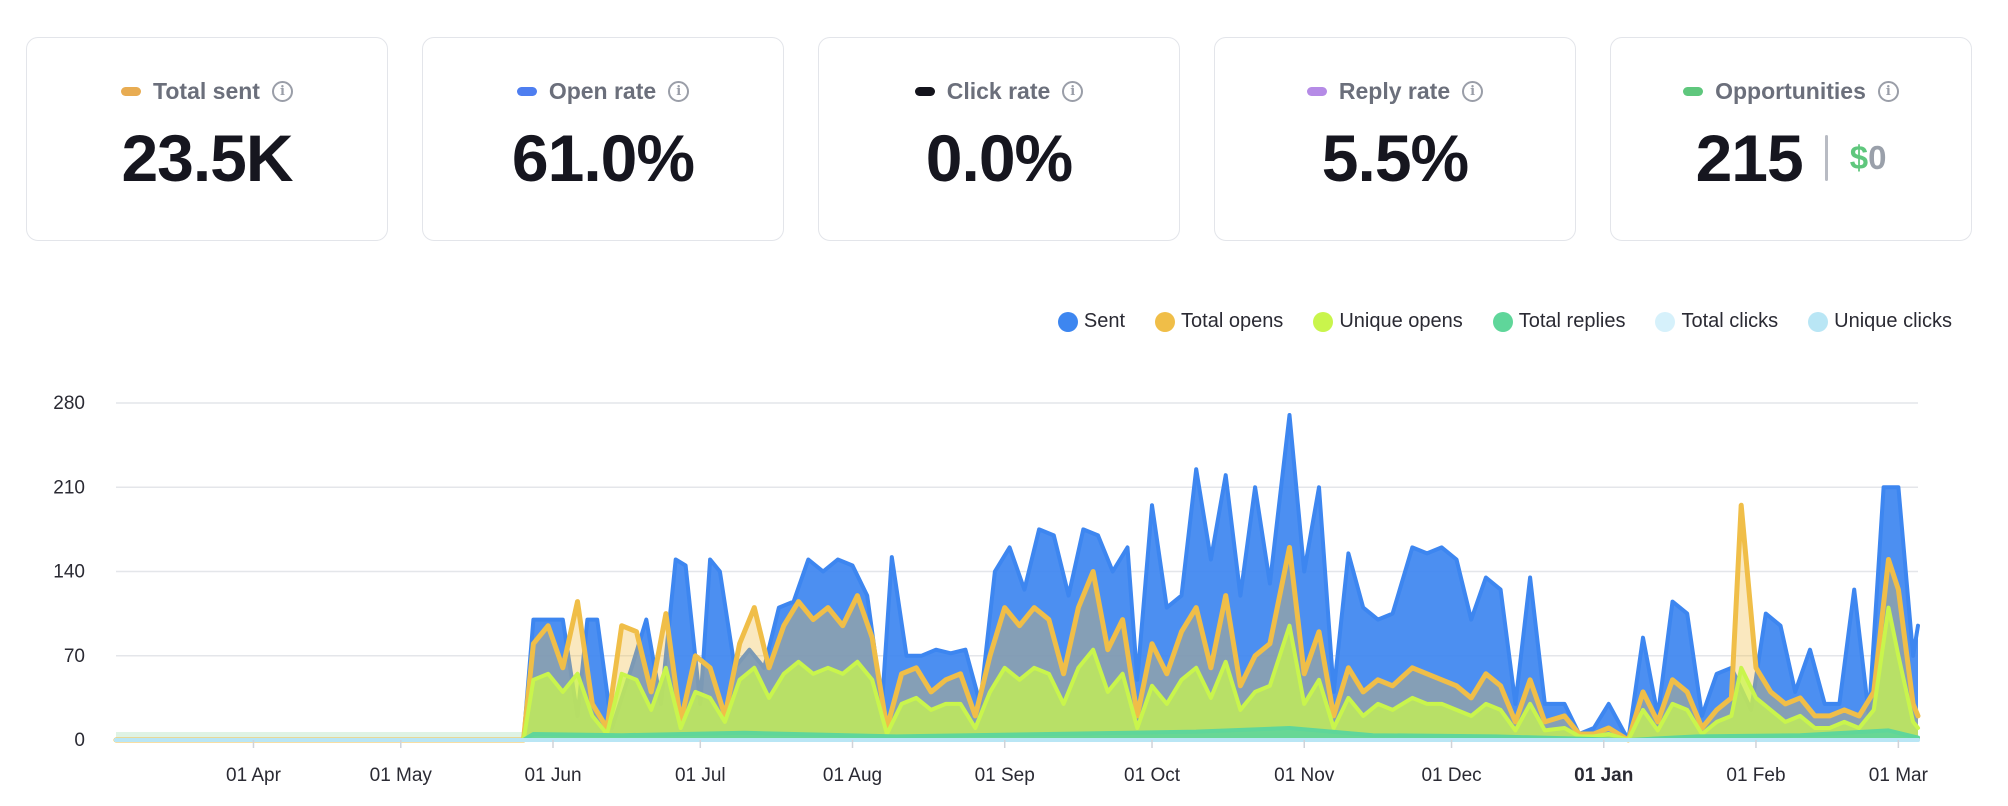 The width and height of the screenshot is (2008, 806). I want to click on currency-symbol: $, so click(1859, 157).